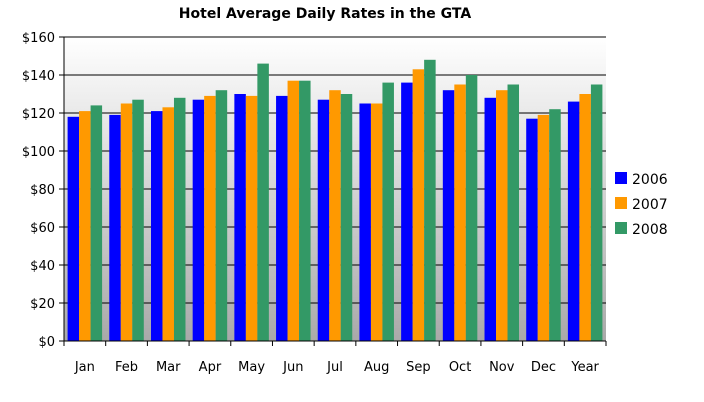  What do you see at coordinates (650, 230) in the screenshot?
I see `legend-label-2008: 2008` at bounding box center [650, 230].